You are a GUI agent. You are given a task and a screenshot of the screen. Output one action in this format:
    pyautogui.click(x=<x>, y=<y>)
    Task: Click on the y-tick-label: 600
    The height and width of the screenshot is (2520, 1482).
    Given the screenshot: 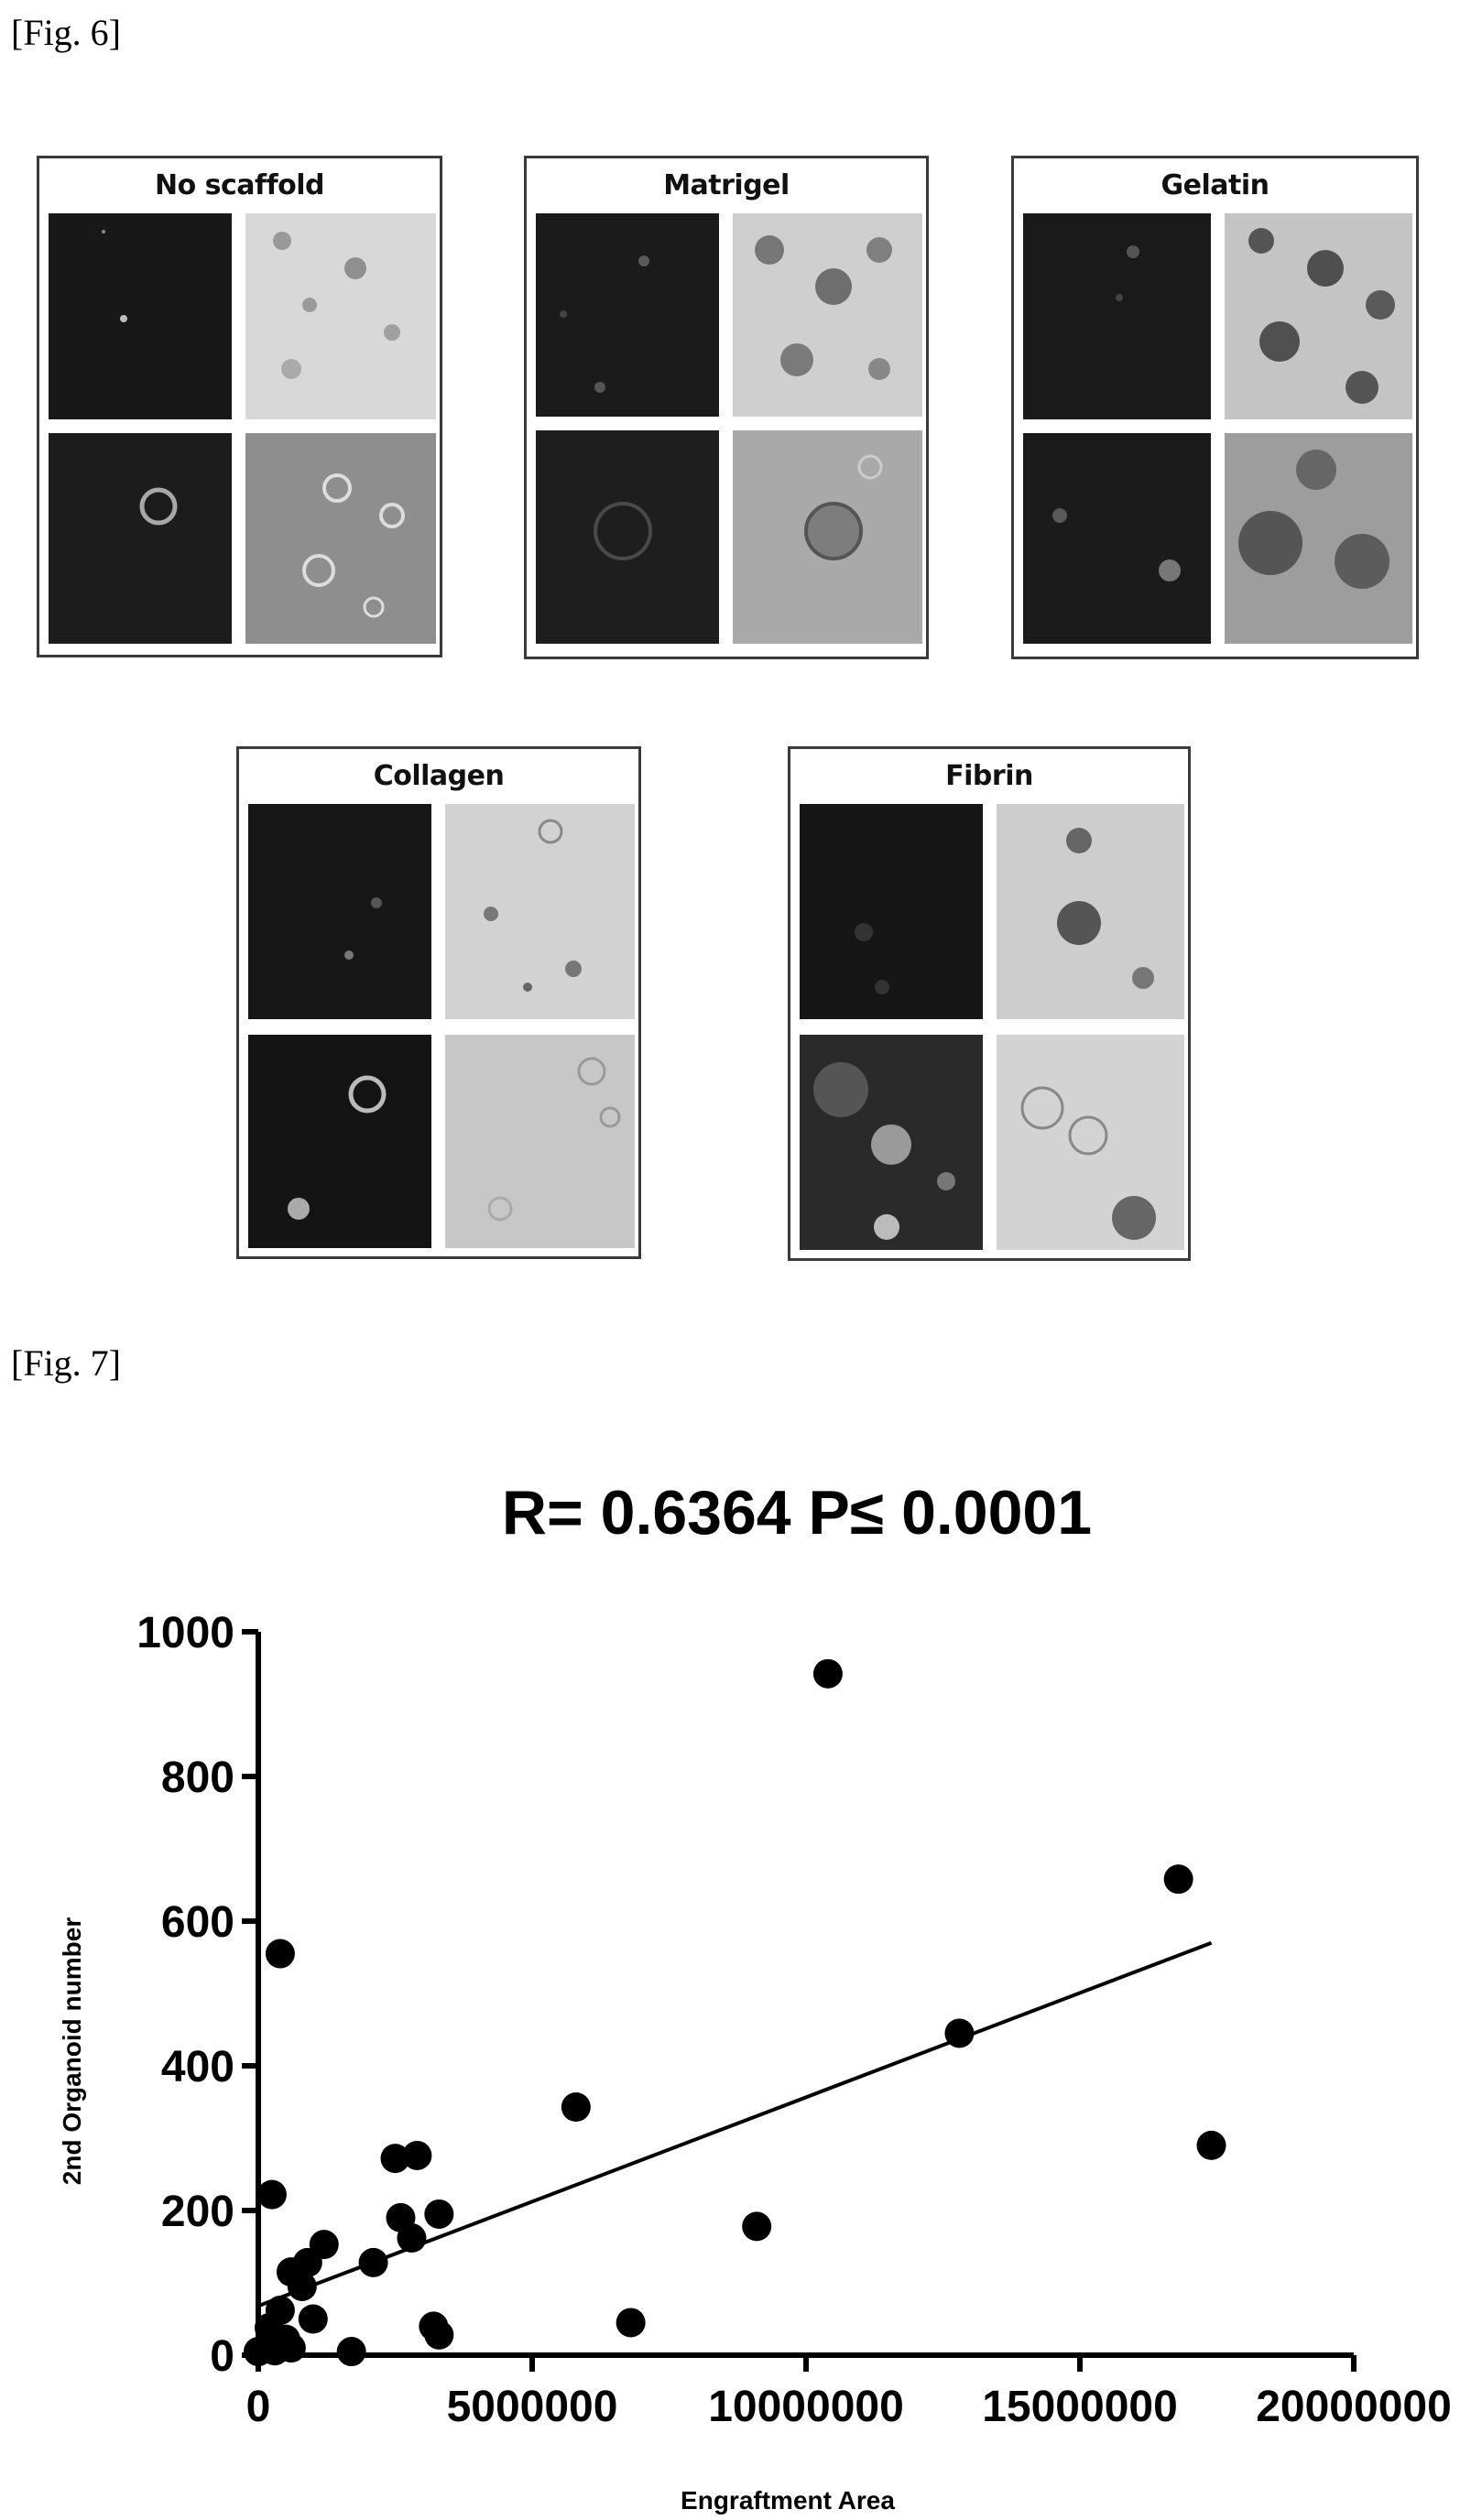 What is the action you would take?
    pyautogui.click(x=197, y=1922)
    